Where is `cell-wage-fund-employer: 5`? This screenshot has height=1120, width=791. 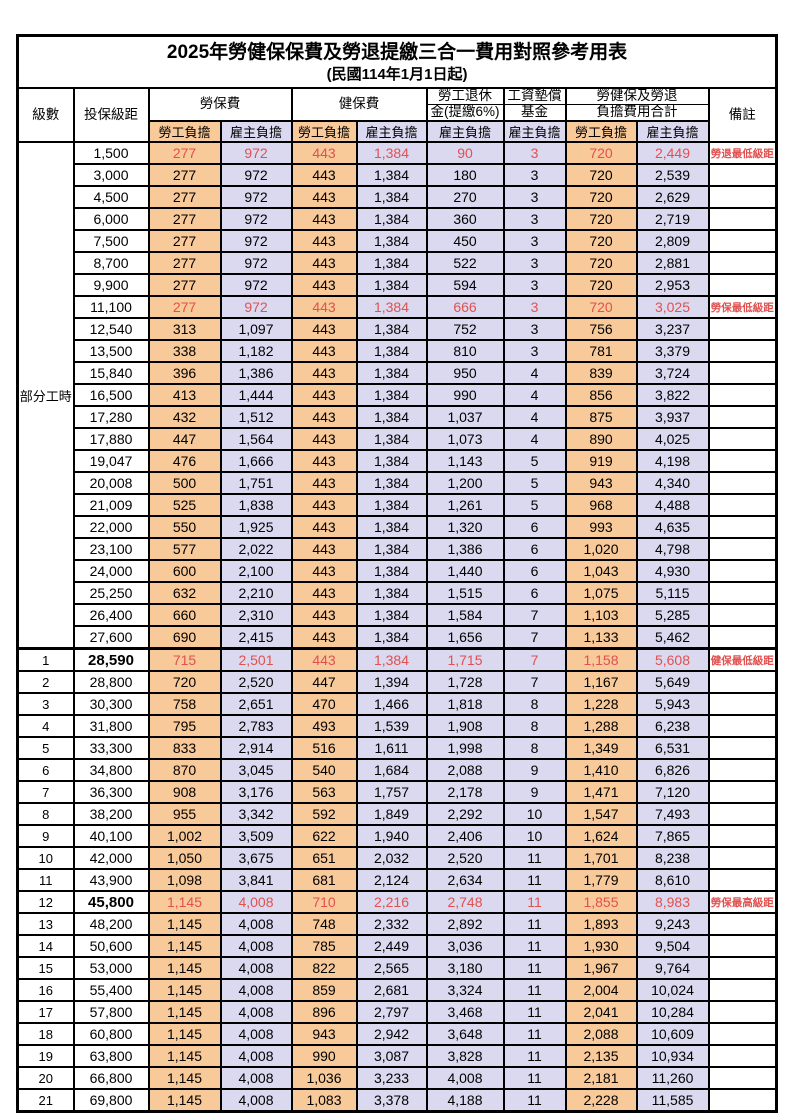 cell-wage-fund-employer: 5 is located at coordinates (534, 505).